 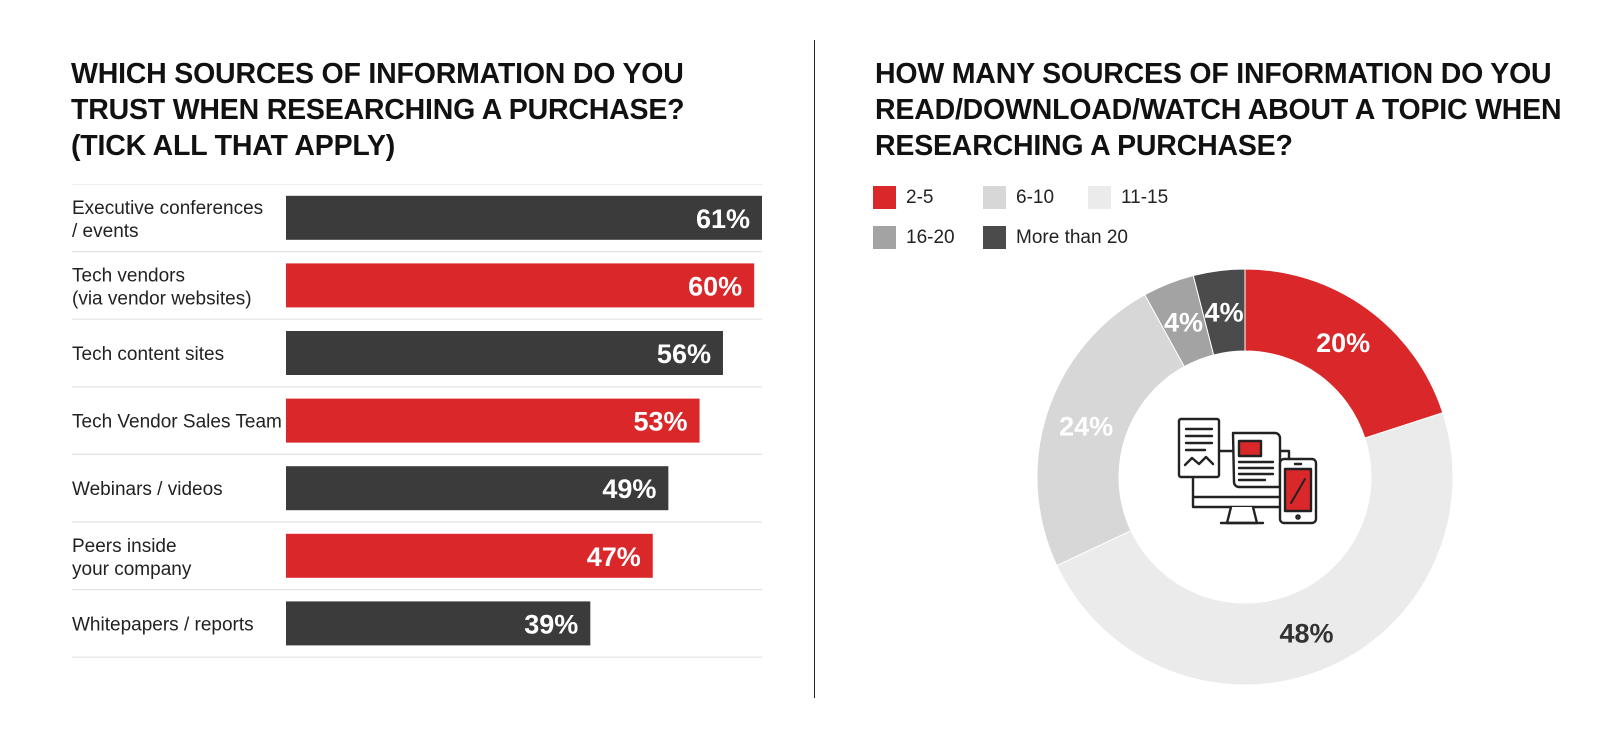 I want to click on category-label: Tech vendors (via vendor websites), so click(x=162, y=287).